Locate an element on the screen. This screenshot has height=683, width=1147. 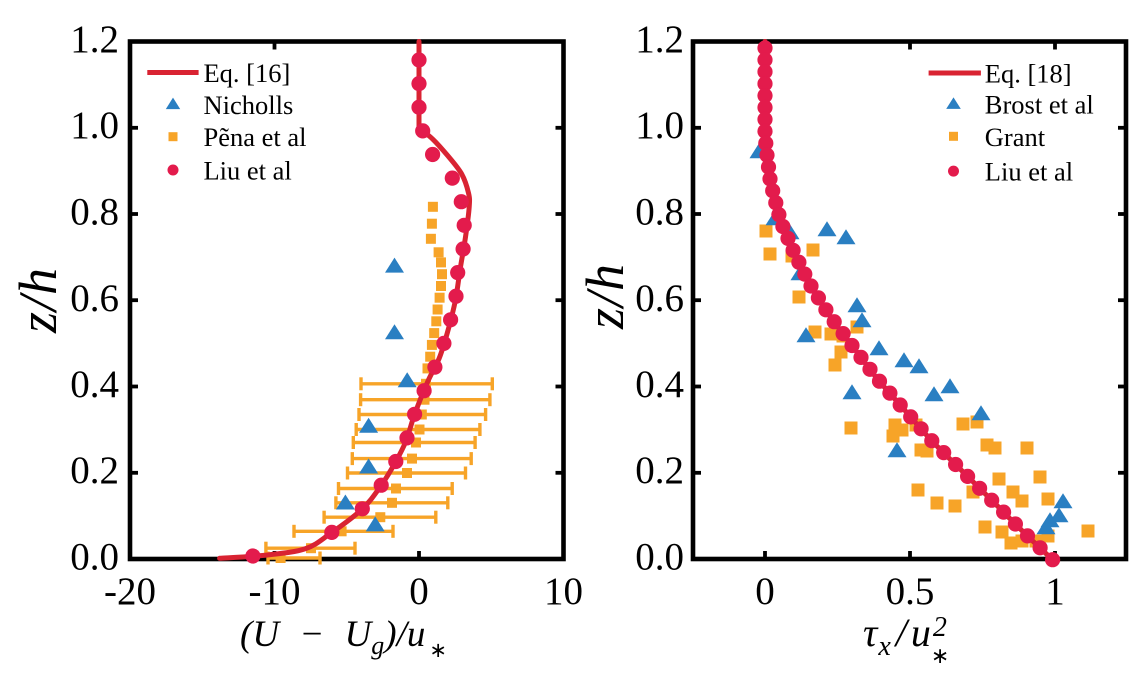
svg-text: 1 is located at coordinates (1055, 591).